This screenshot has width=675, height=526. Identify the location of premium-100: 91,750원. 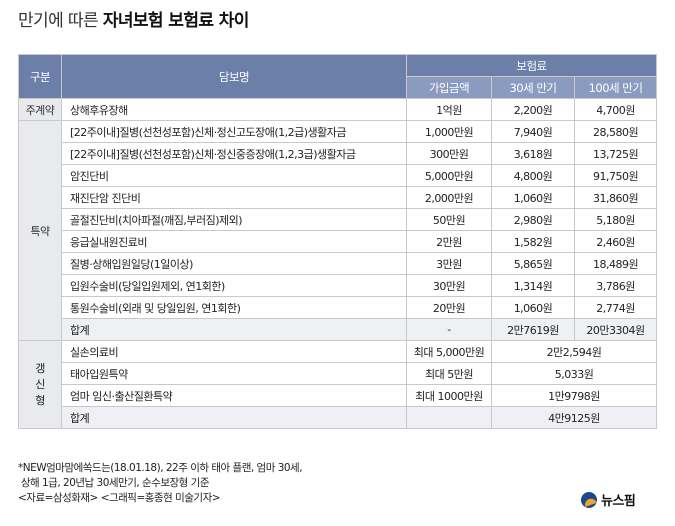
(615, 175).